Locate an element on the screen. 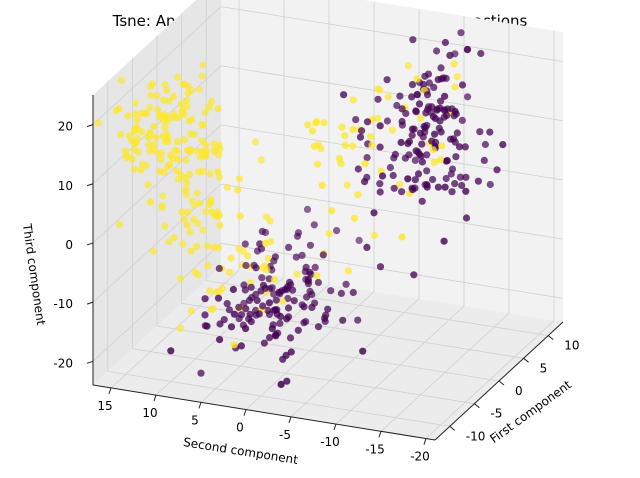 This screenshot has height=478, width=640. x-tick-label: 10 is located at coordinates (571, 346).